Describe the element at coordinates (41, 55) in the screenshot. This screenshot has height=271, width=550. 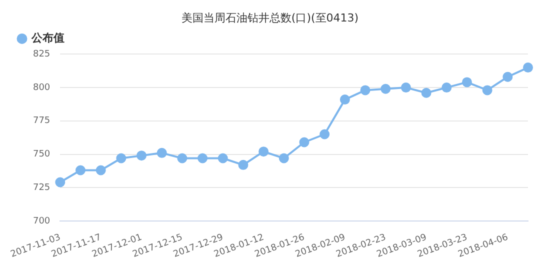
I see `y-tick-label: 825` at that location.